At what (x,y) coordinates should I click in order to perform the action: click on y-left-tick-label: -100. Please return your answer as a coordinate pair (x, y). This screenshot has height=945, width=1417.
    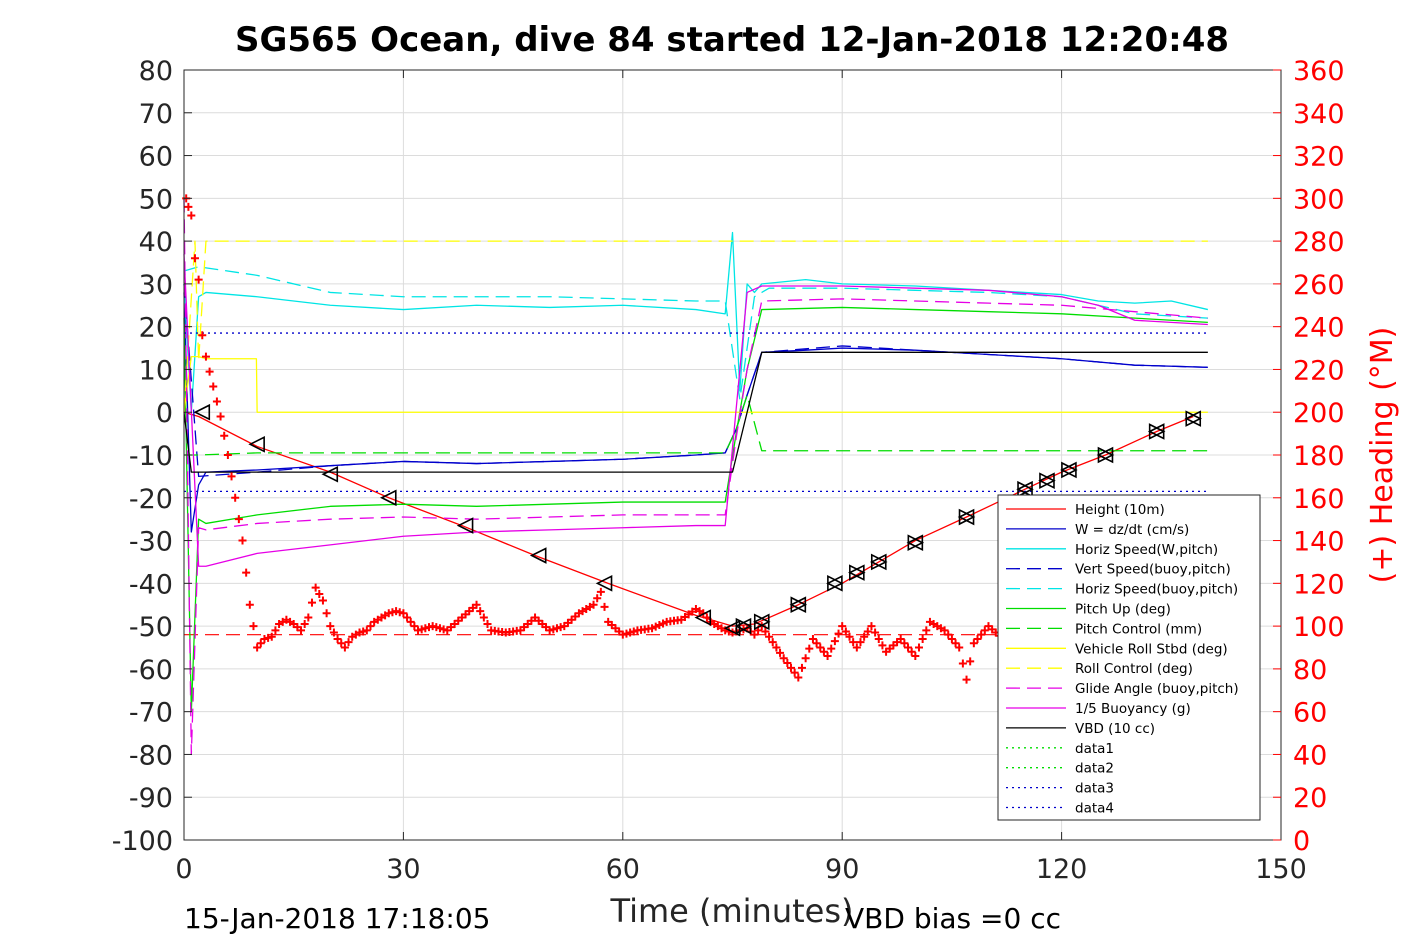
    Looking at the image, I should click on (142, 841).